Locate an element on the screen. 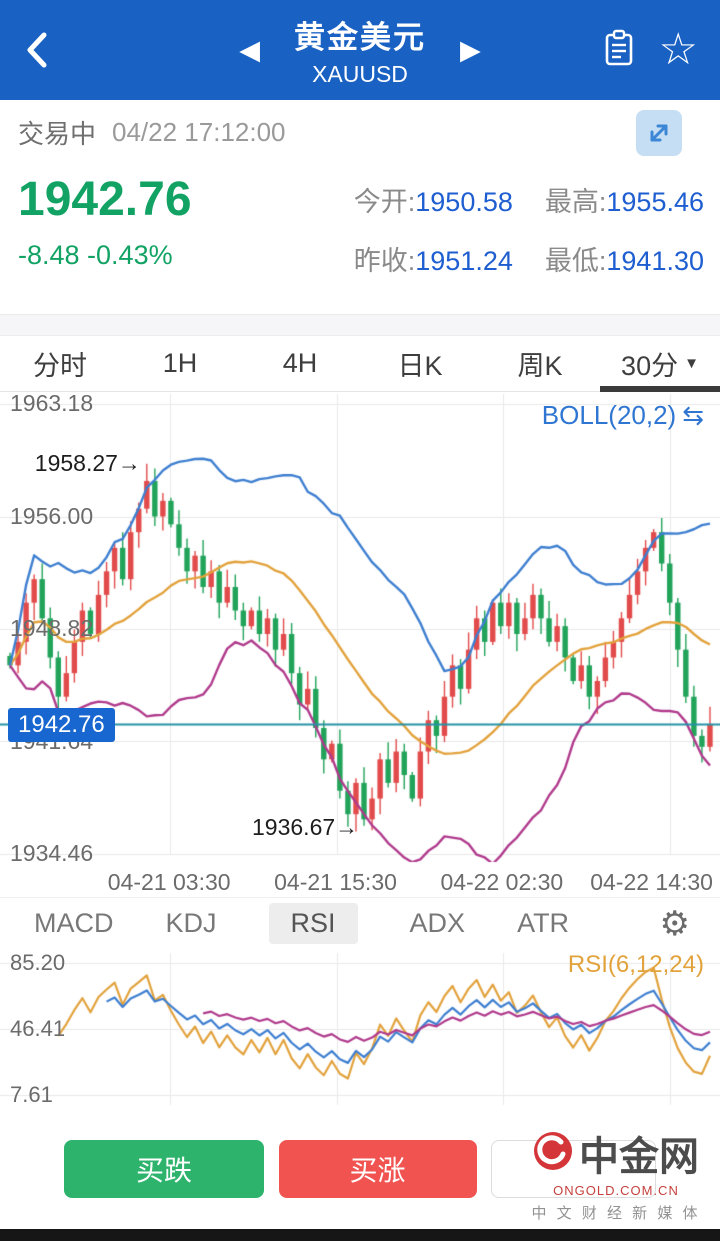  symbol-code: XAUUSD is located at coordinates (360, 74).